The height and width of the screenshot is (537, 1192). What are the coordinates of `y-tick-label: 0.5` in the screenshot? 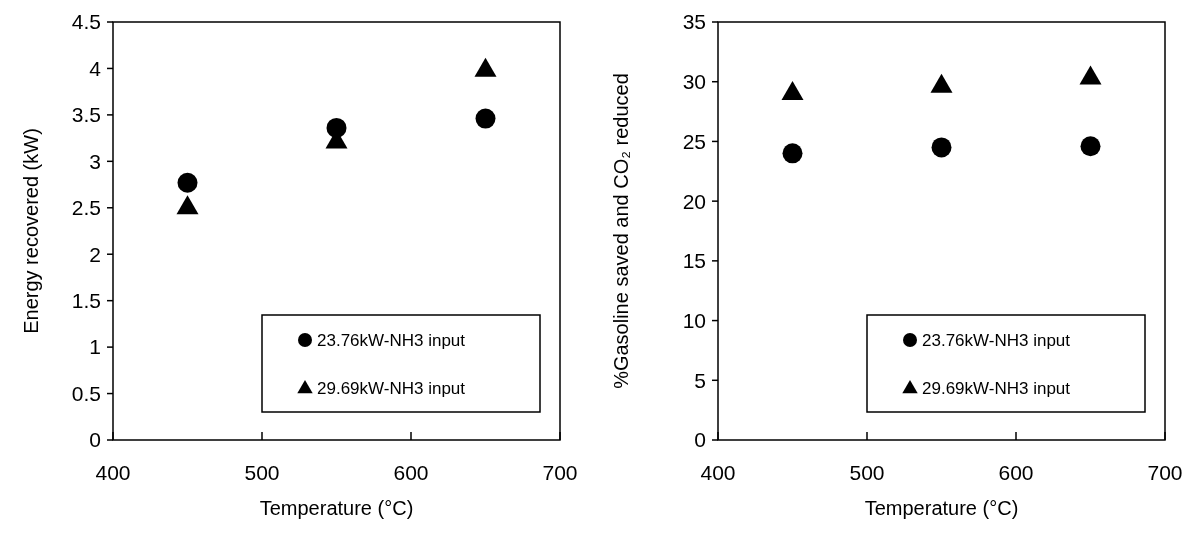 It's located at (86, 393).